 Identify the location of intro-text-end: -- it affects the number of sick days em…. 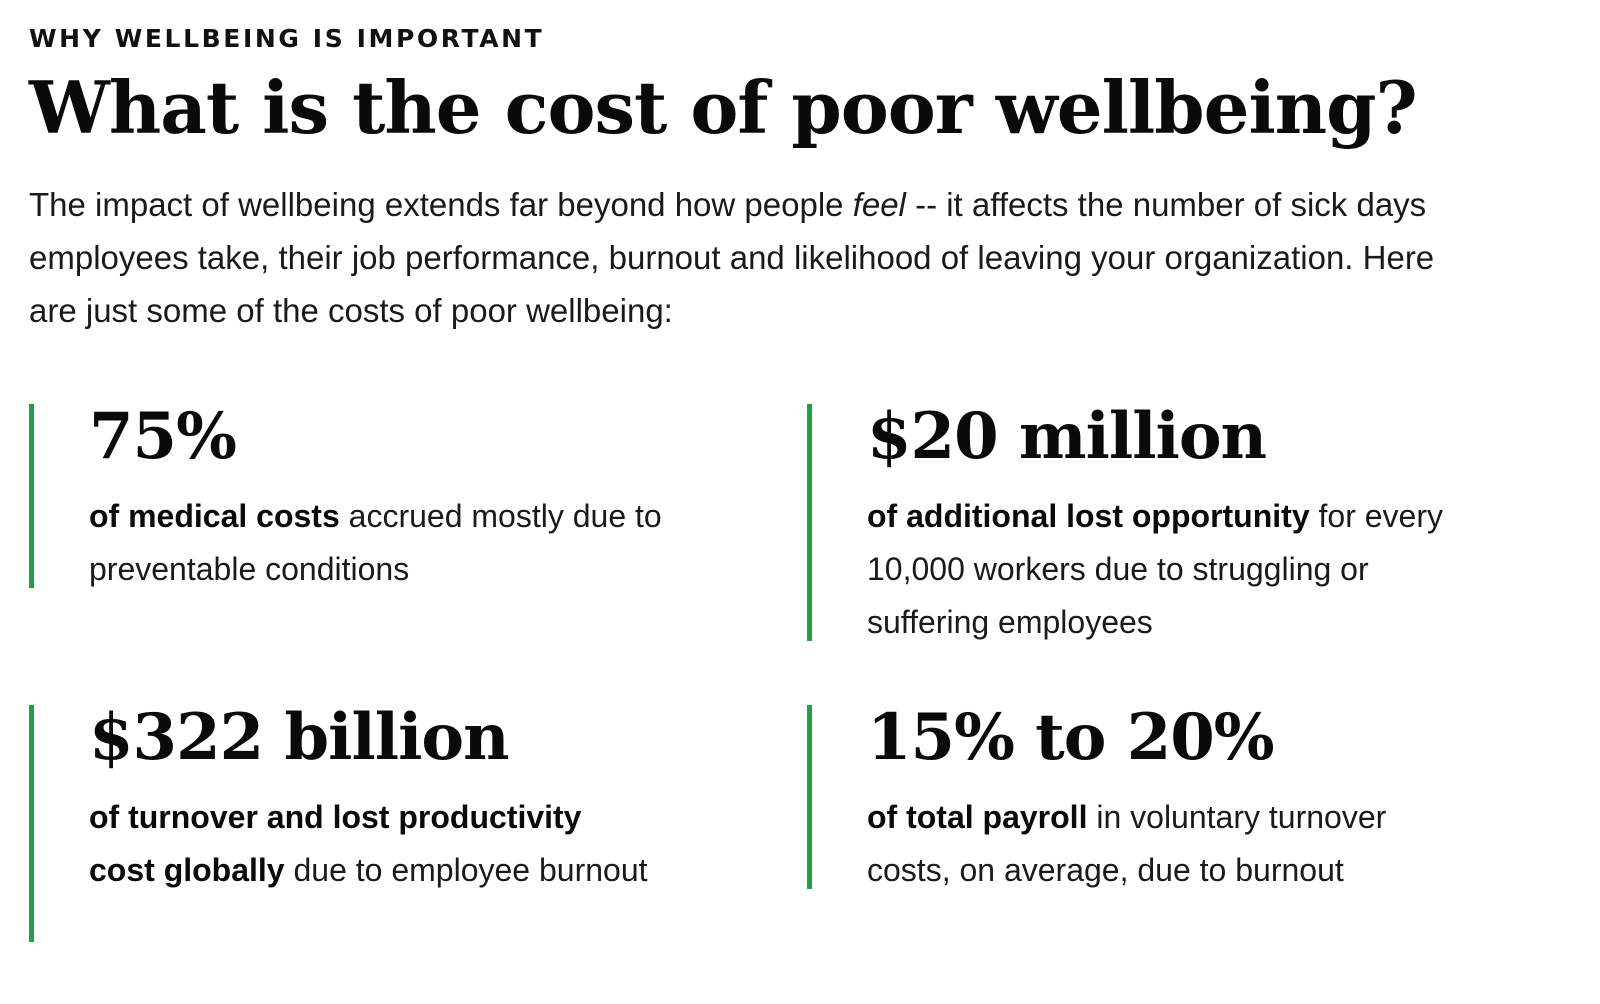
(732, 257).